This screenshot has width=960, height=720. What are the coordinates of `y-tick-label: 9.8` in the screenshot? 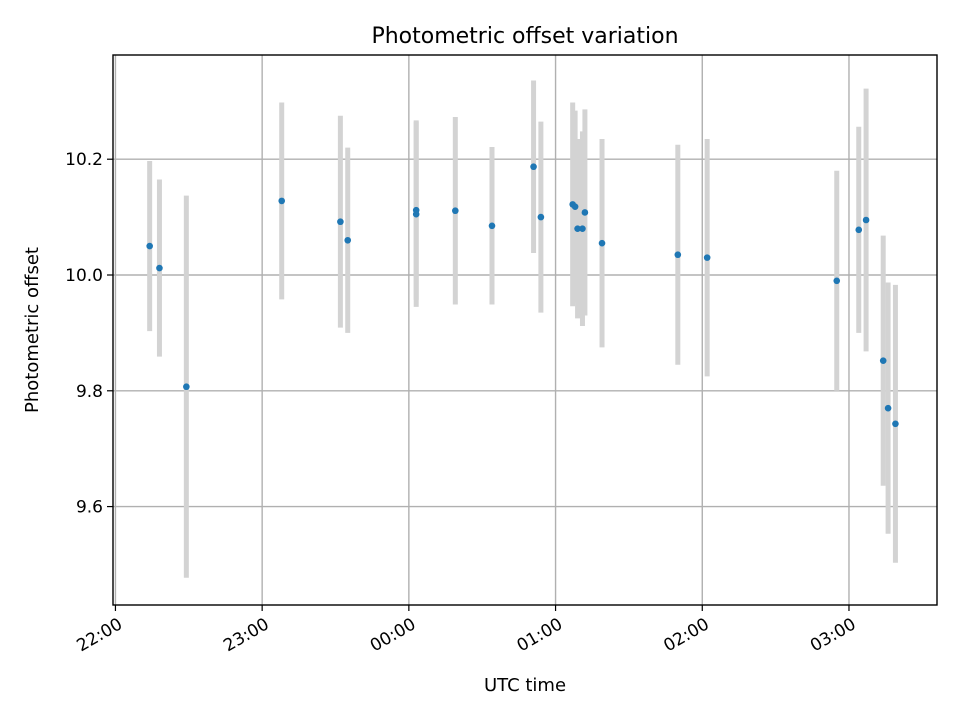 It's located at (89, 392).